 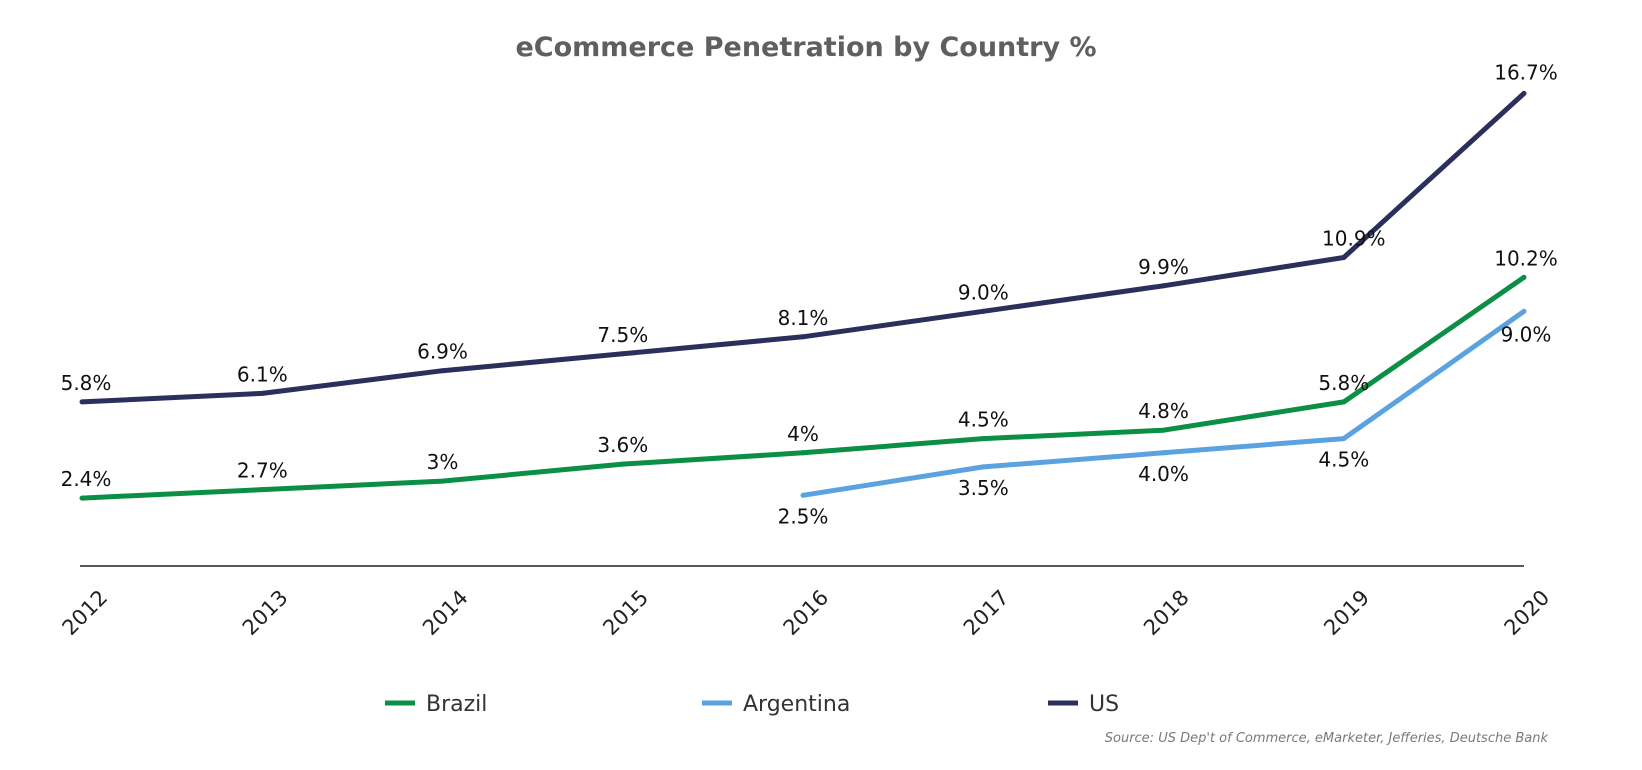 What do you see at coordinates (1526, 72) in the screenshot?
I see `data-label-us: 16.7%` at bounding box center [1526, 72].